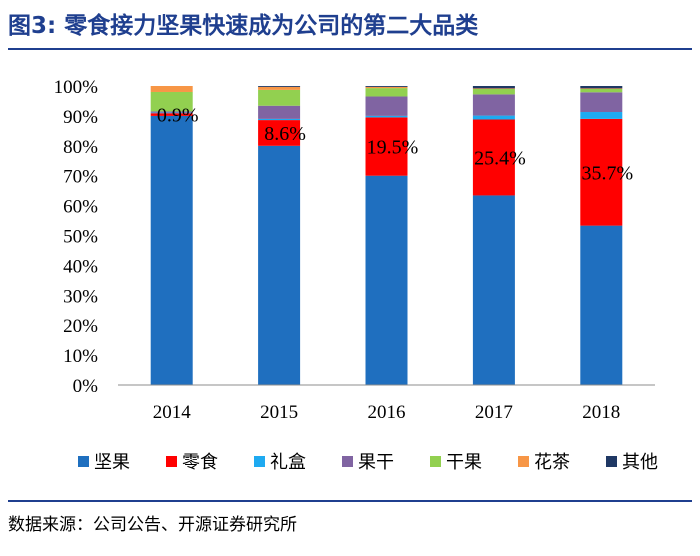 The height and width of the screenshot is (556, 700). What do you see at coordinates (80, 117) in the screenshot?
I see `y-tick-label: 90%` at bounding box center [80, 117].